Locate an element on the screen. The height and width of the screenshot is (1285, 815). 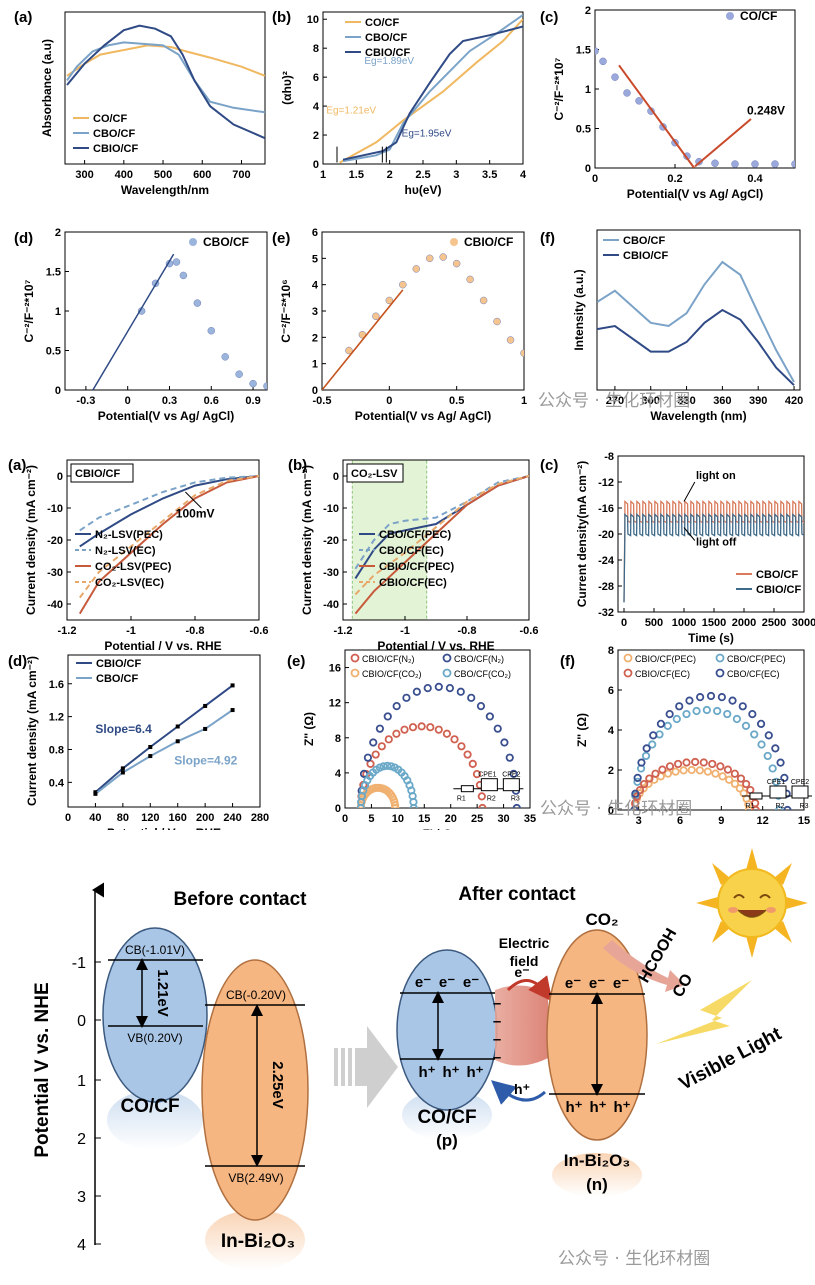
x-tick-label: -1.2 is located at coordinates (343, 631).